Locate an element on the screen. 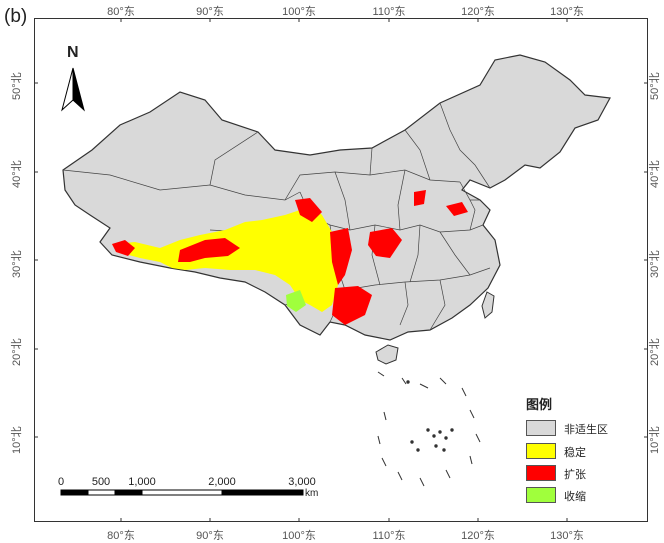 This screenshot has height=543, width=664. lon-tick-top: 80°东 is located at coordinates (121, 12).